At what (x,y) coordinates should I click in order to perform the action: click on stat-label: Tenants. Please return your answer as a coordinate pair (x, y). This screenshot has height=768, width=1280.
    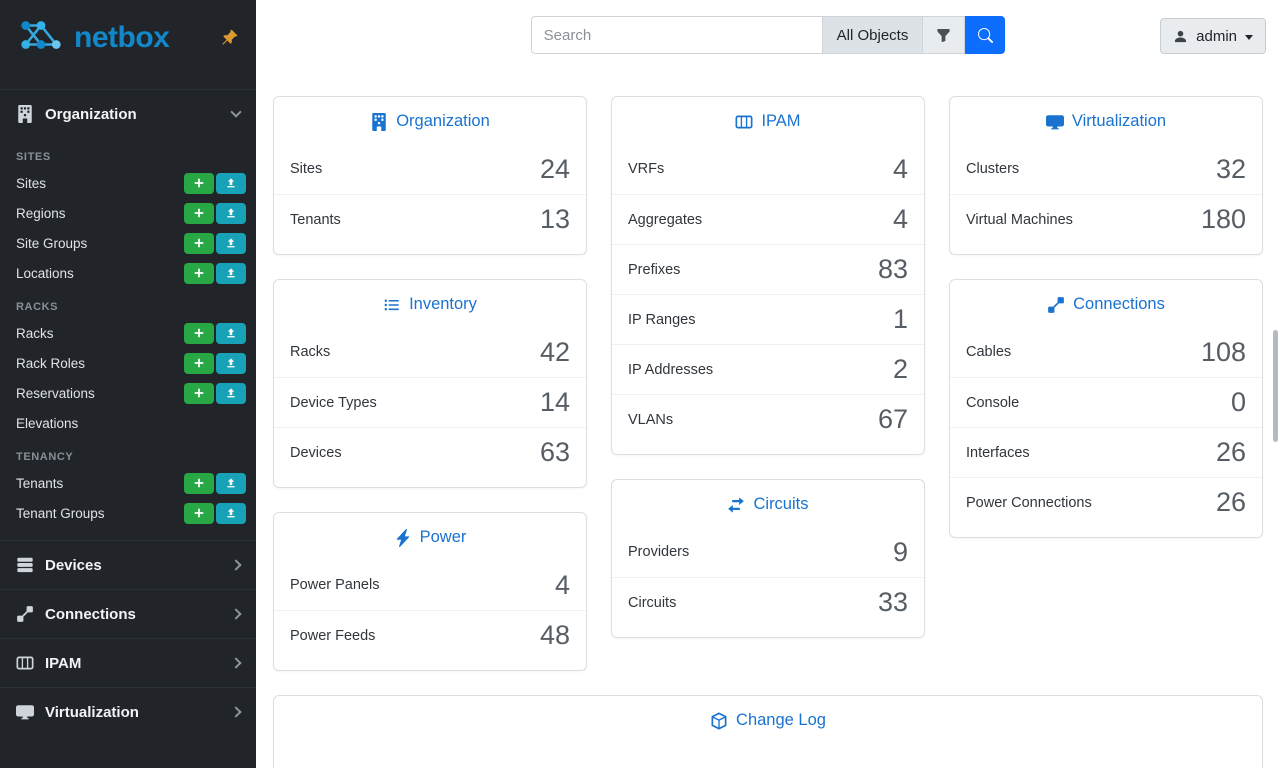
    Looking at the image, I should click on (315, 219).